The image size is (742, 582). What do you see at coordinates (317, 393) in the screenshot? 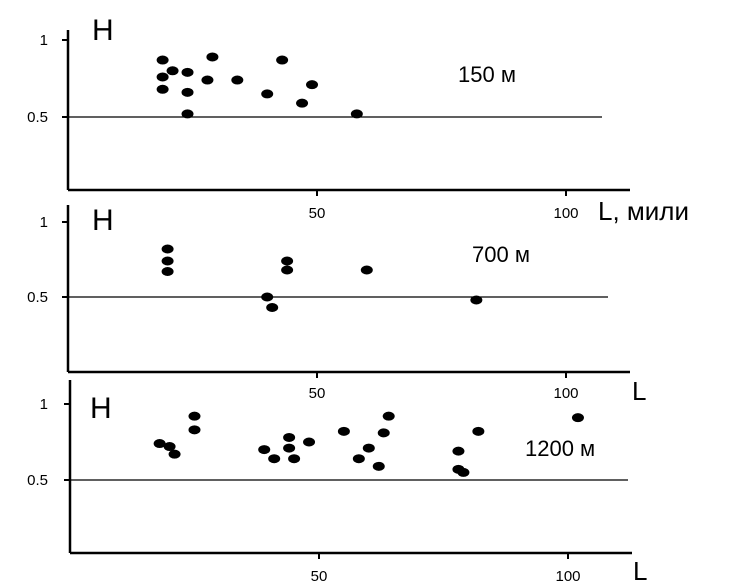
I see `panel-2-x-tick-label-1: 50` at bounding box center [317, 393].